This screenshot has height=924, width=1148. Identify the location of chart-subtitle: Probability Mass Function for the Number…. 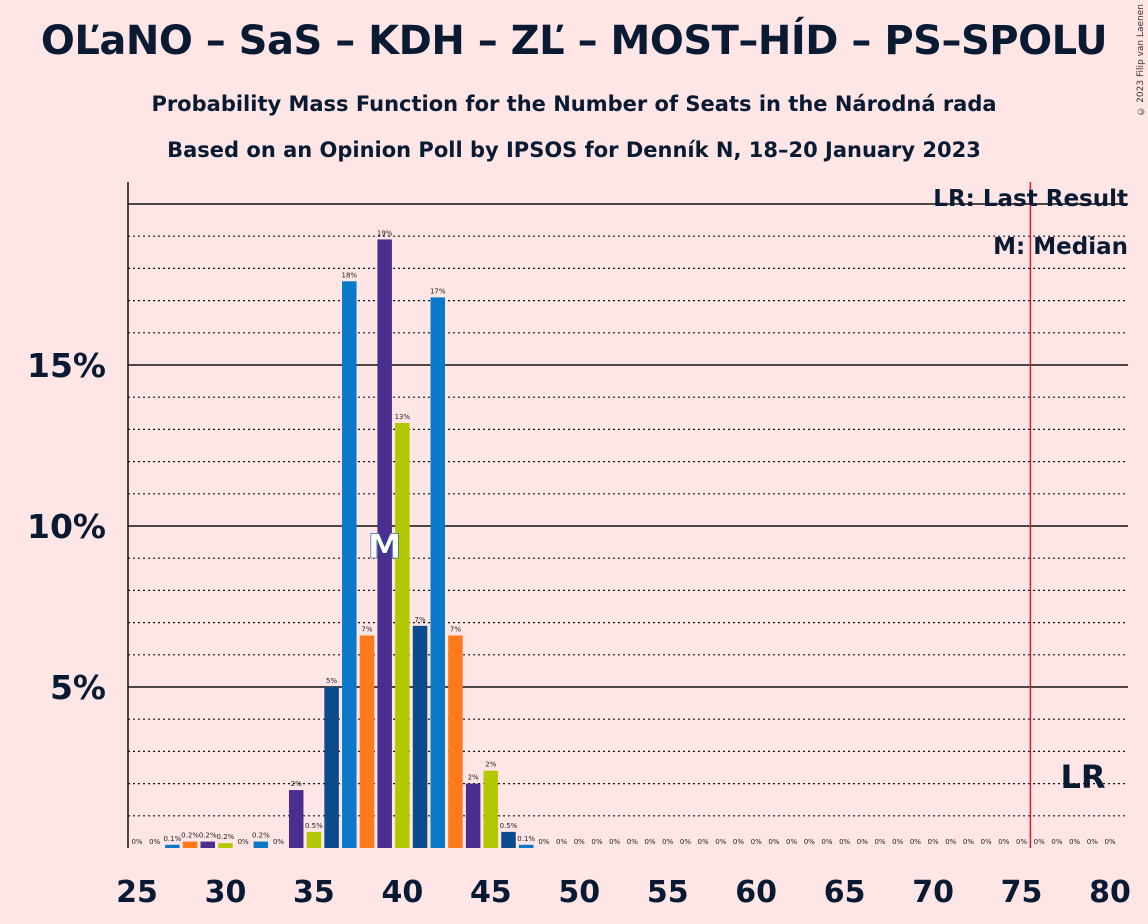
(574, 104).